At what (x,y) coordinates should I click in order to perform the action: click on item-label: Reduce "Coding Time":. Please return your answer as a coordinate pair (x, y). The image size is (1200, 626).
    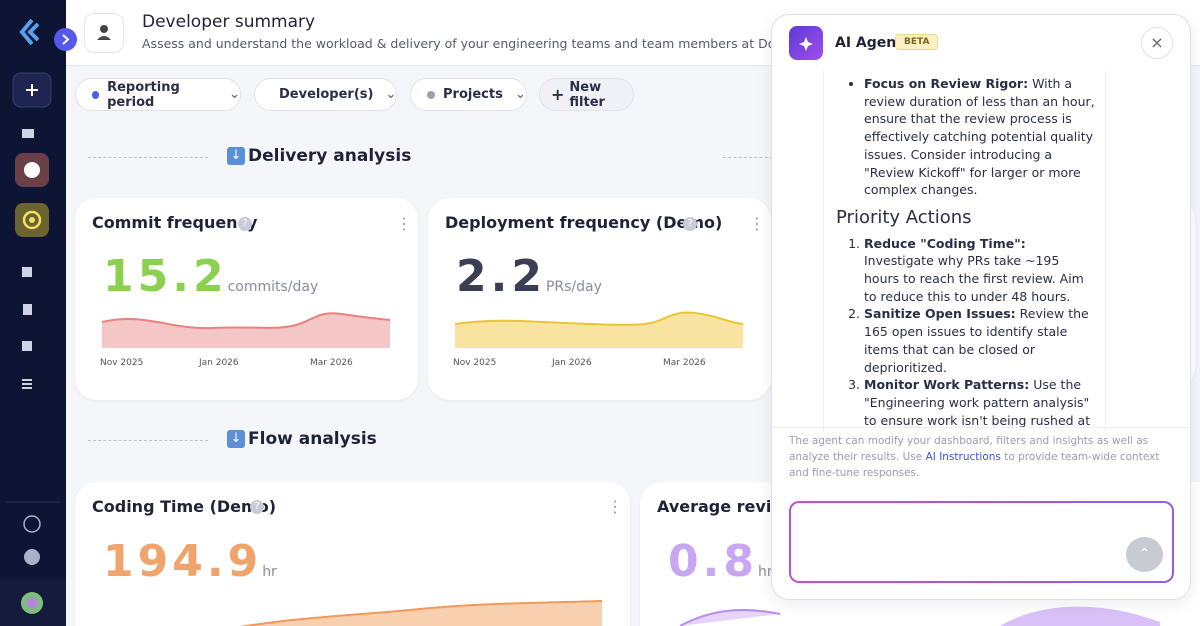
    Looking at the image, I should click on (945, 243).